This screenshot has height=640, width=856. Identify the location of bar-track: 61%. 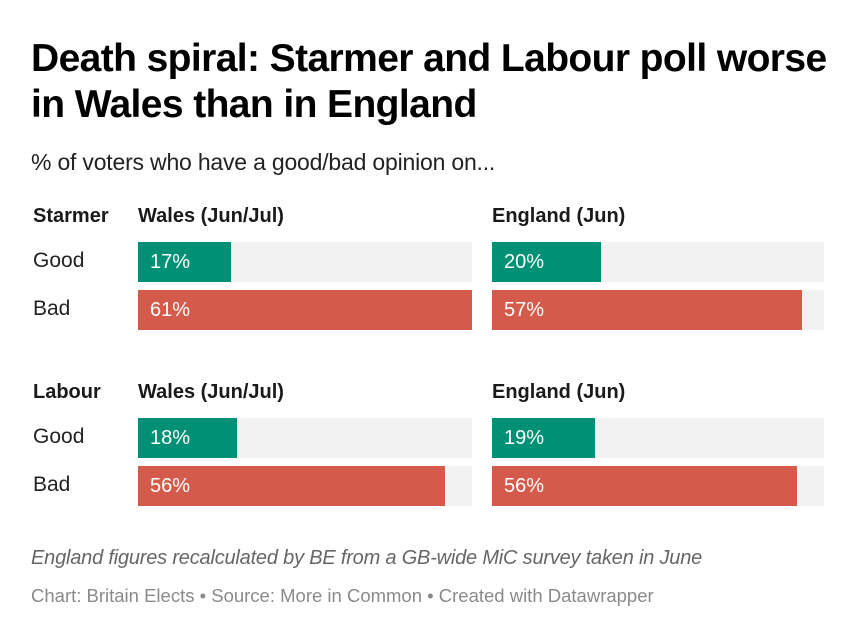
(305, 310).